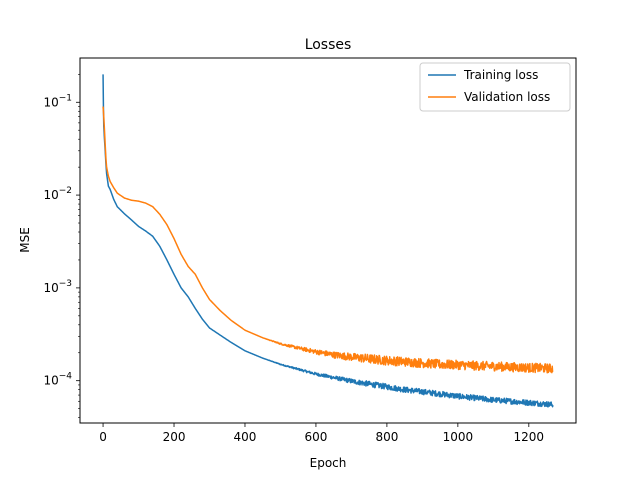 This screenshot has width=640, height=480. I want to click on legend-box, so click(495, 87).